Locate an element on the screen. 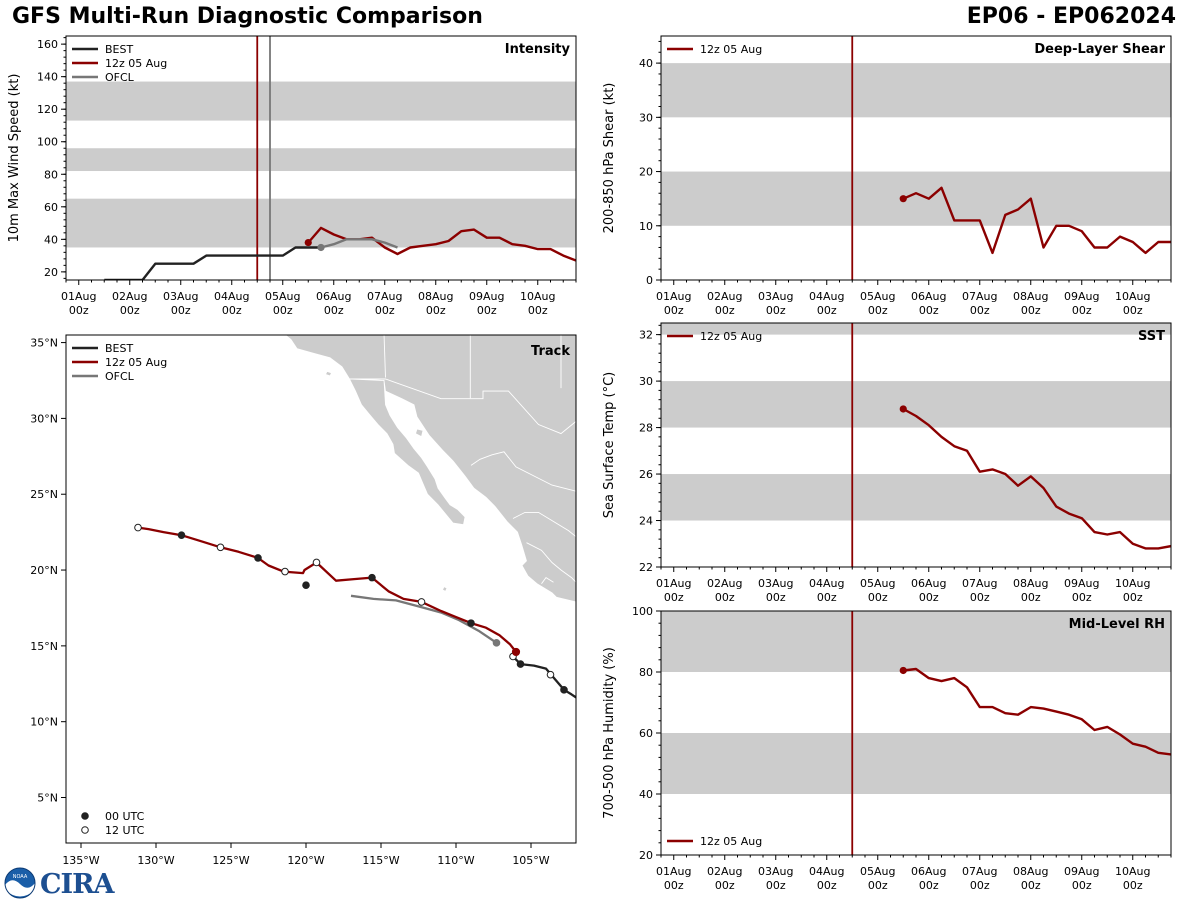 The width and height of the screenshot is (1200, 900). panel-title: Deep-Layer Shear is located at coordinates (1099, 49).